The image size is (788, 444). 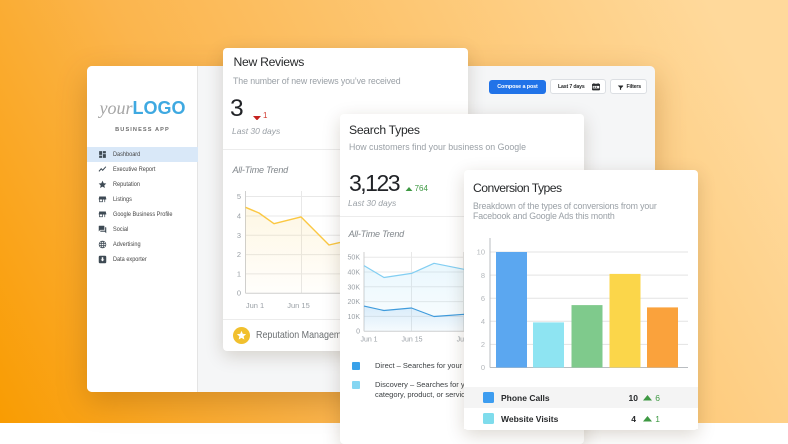 What do you see at coordinates (354, 317) in the screenshot?
I see `svg-text: 10K` at bounding box center [354, 317].